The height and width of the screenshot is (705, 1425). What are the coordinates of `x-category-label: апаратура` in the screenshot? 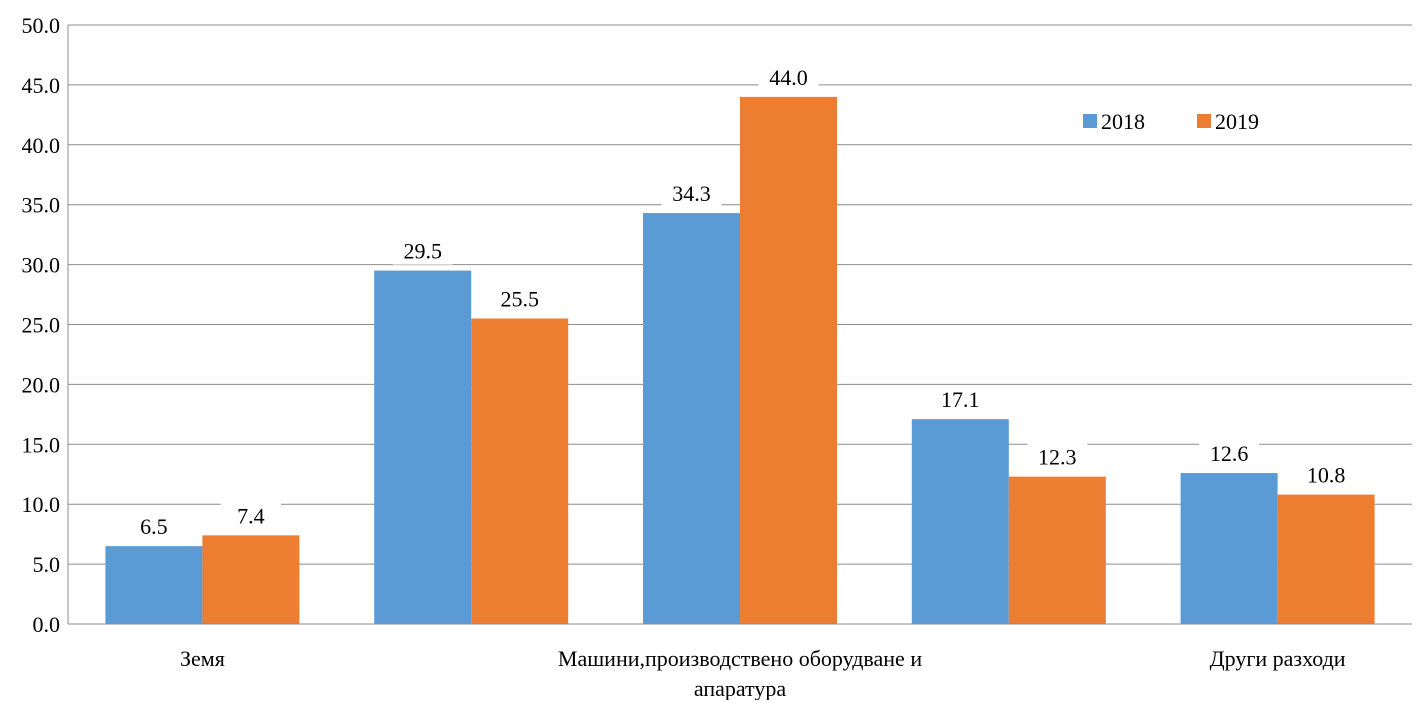 It's located at (740, 688).